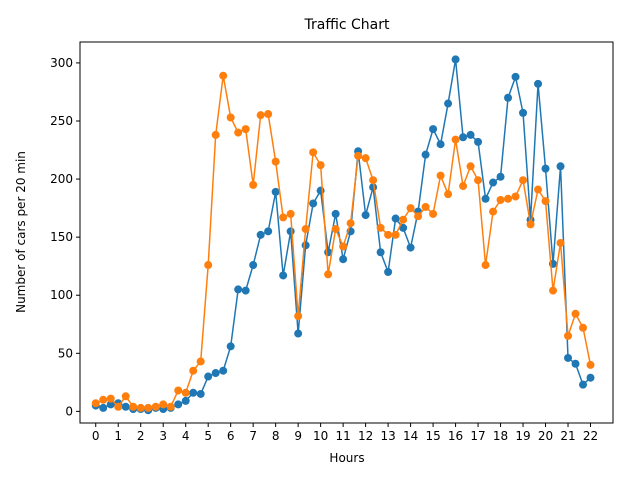  I want to click on x-tick-label: 0, so click(96, 436).